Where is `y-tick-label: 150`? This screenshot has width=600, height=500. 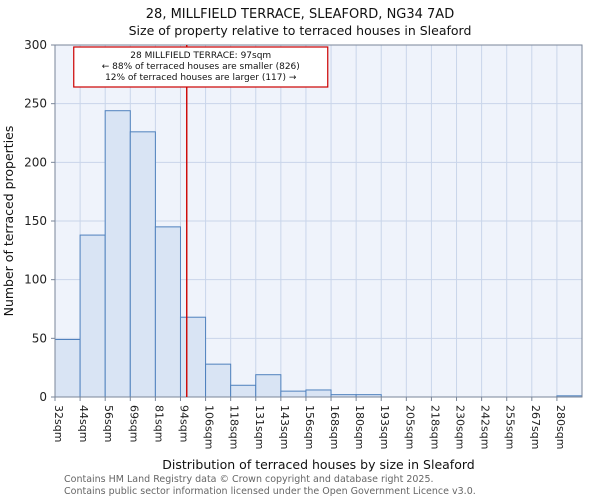
y-tick-label: 150 is located at coordinates (35, 221).